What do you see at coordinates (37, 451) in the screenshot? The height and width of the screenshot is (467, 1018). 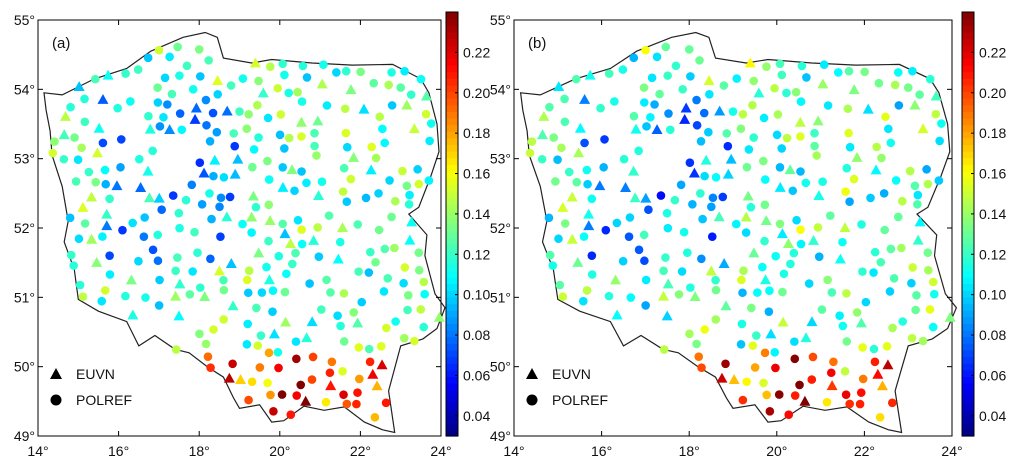 I see `lon-tick-label: 14°` at bounding box center [37, 451].